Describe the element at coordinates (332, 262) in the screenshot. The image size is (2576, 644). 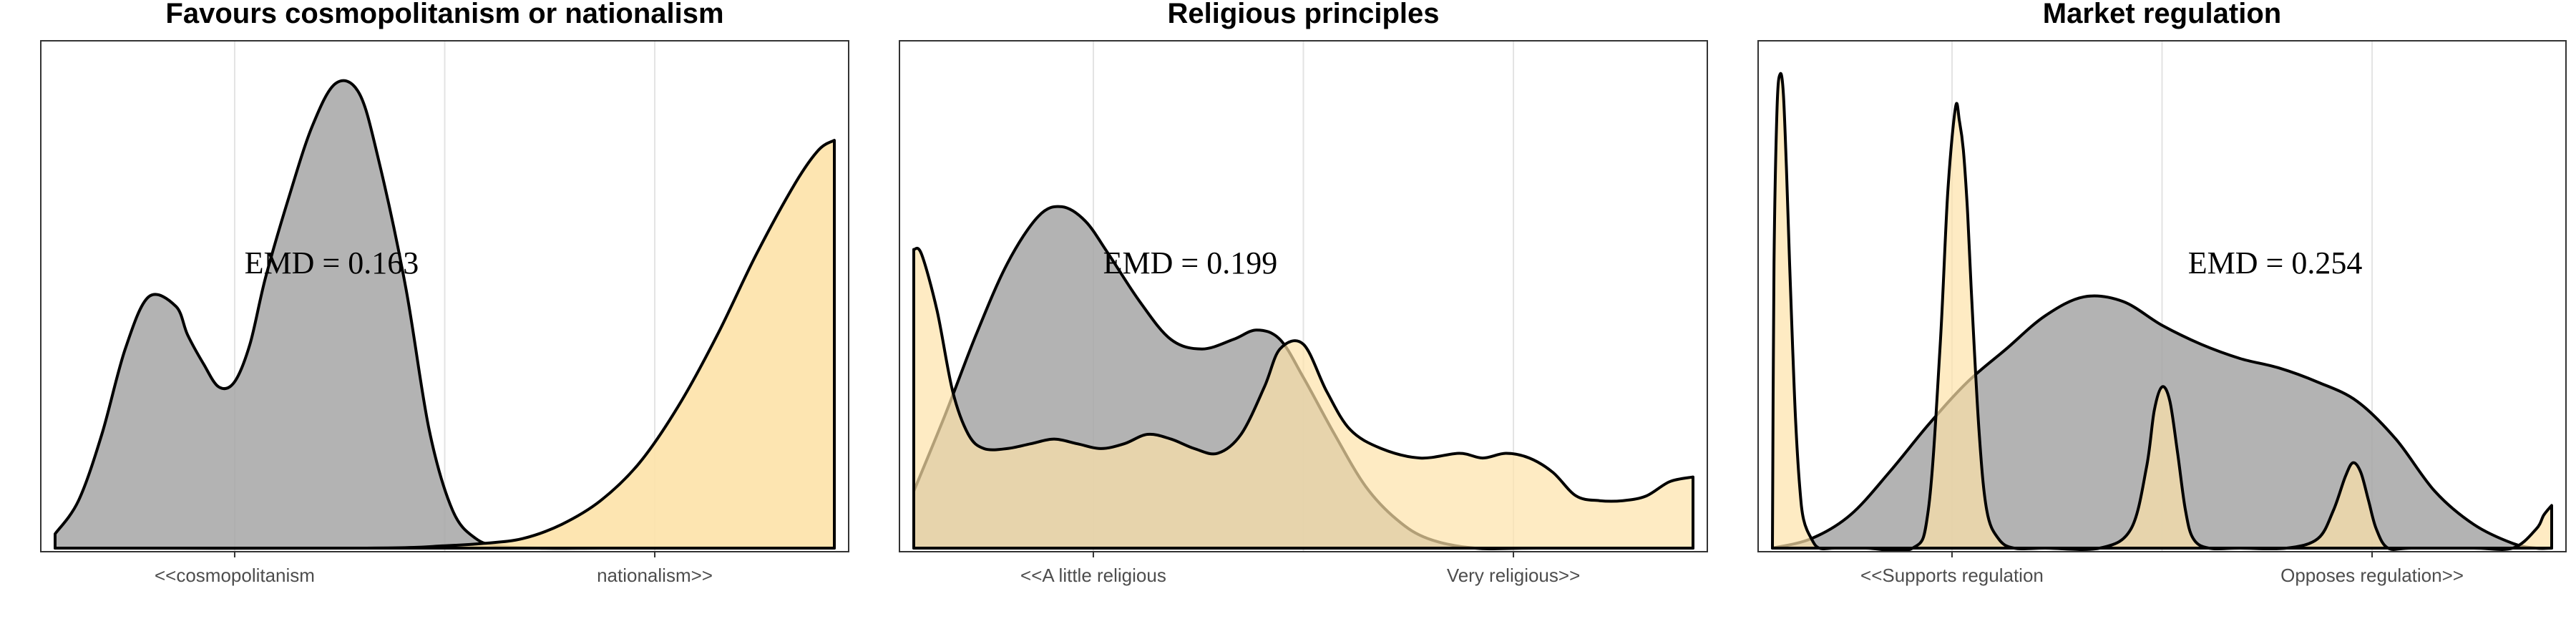
I see `emd-annotation: EMD = 0.163` at that location.